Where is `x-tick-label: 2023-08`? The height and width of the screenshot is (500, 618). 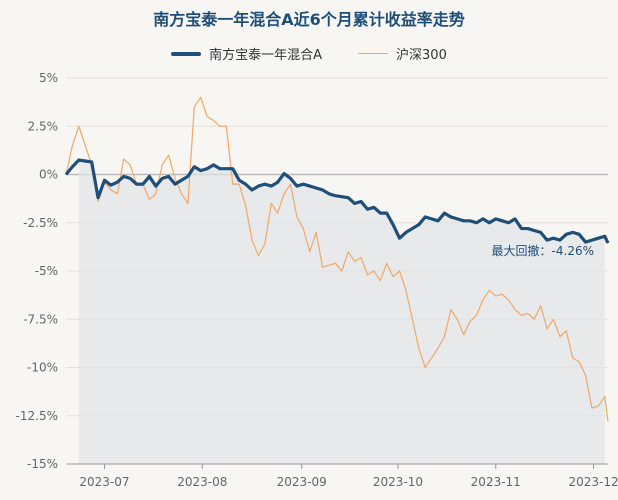 x-tick-label: 2023-08 is located at coordinates (202, 482).